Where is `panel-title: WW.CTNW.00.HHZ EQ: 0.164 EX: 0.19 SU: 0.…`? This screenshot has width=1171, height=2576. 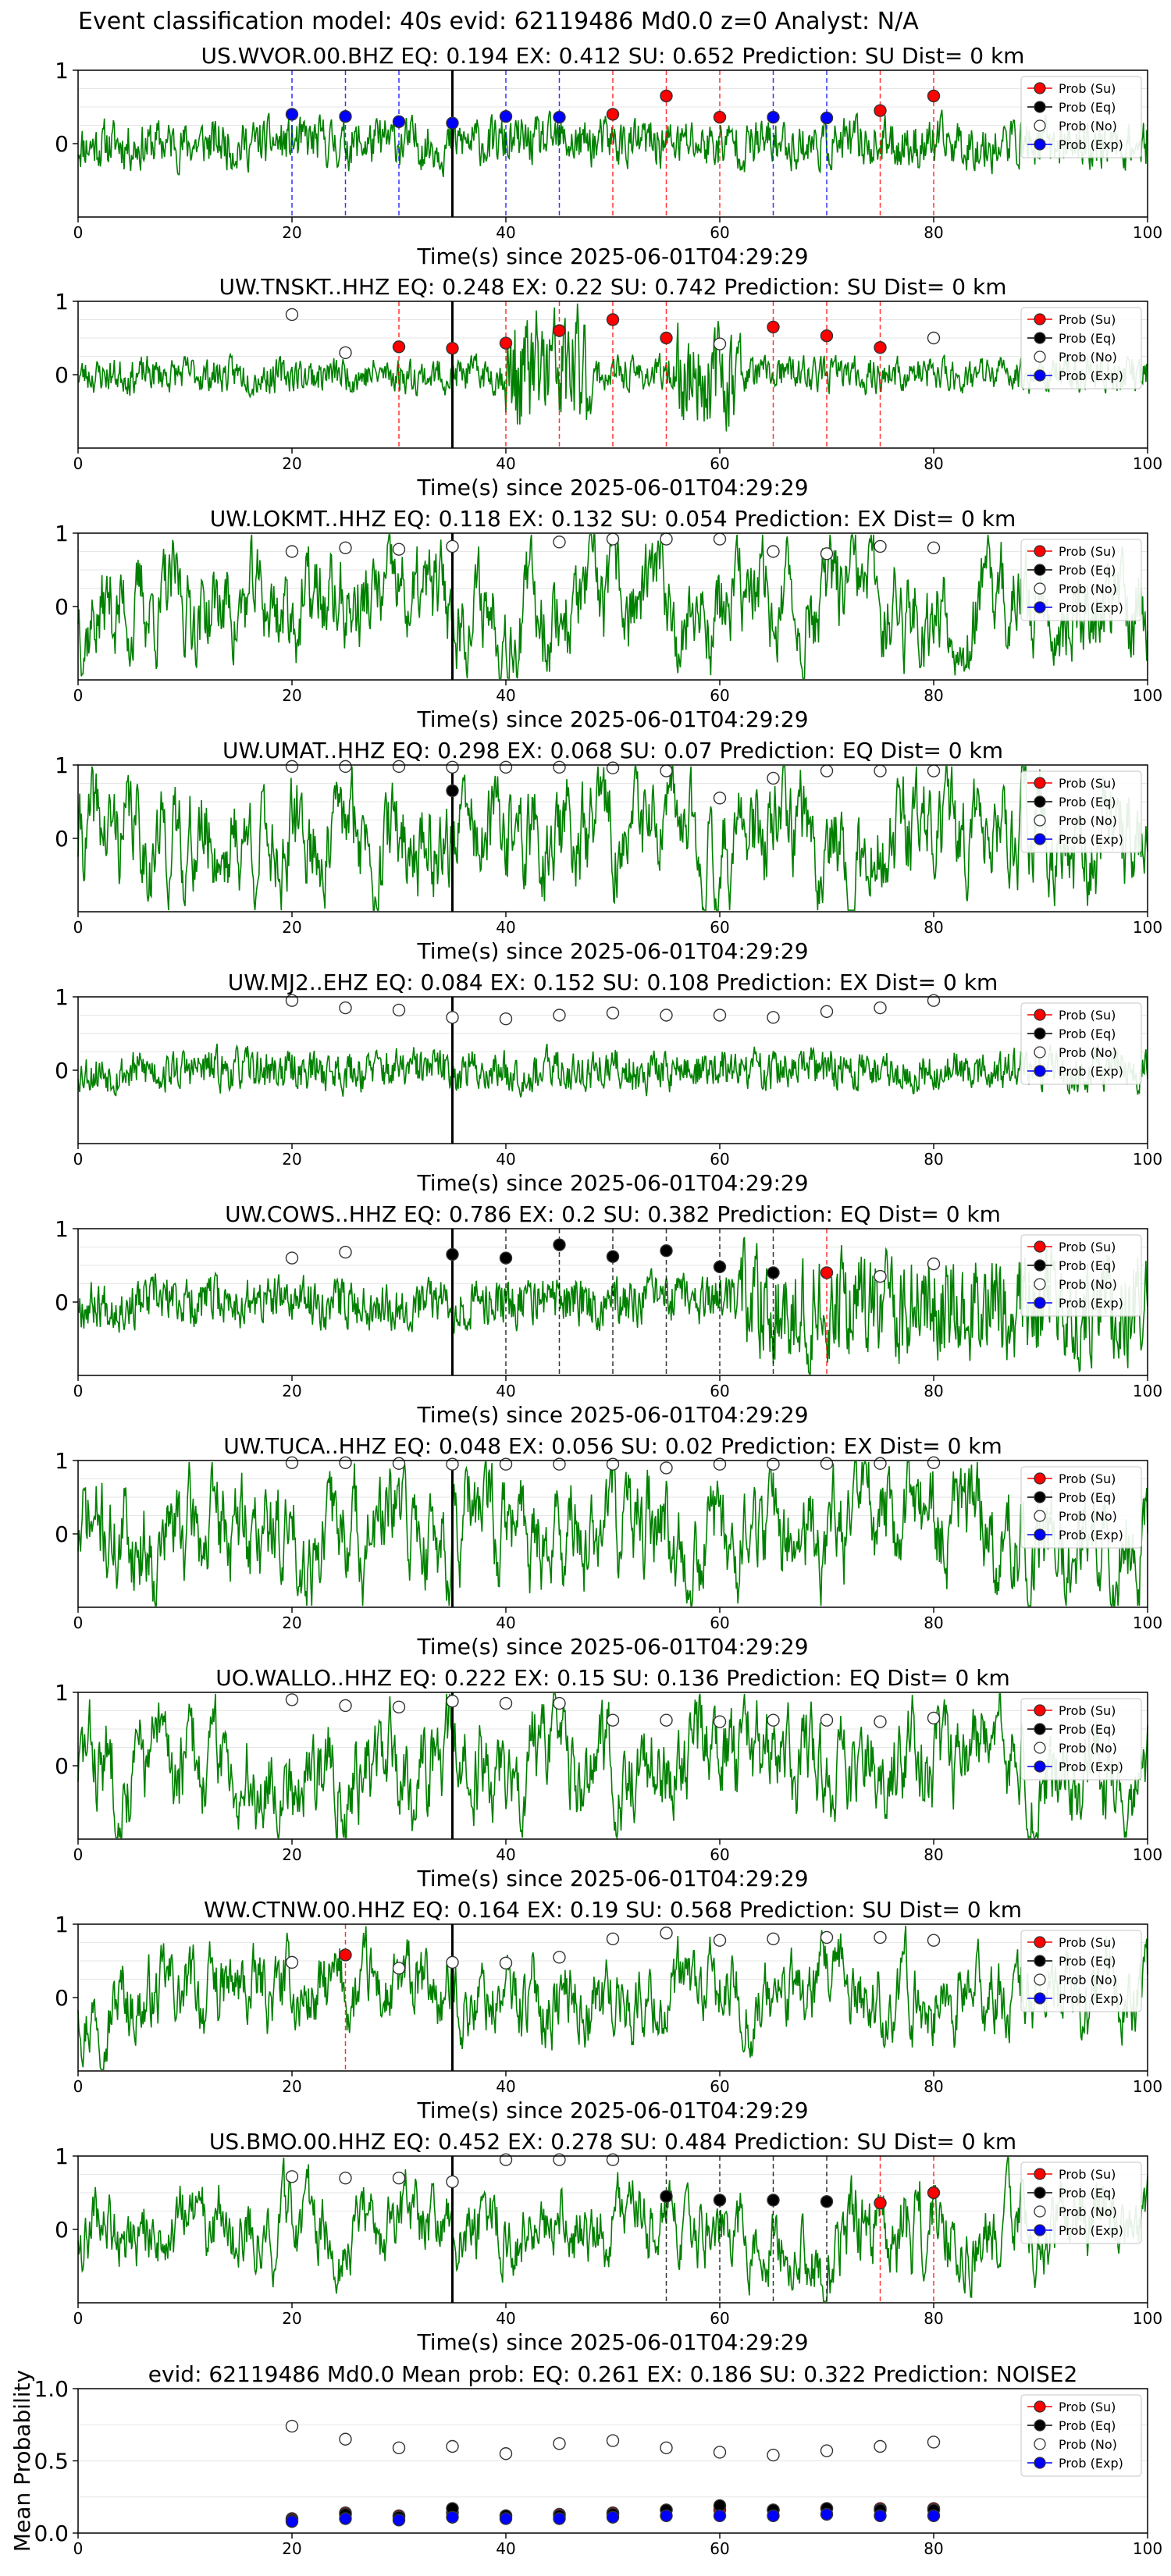
panel-title: WW.CTNW.00.HHZ EQ: 0.164 EX: 0.19 SU: 0.… is located at coordinates (613, 1910).